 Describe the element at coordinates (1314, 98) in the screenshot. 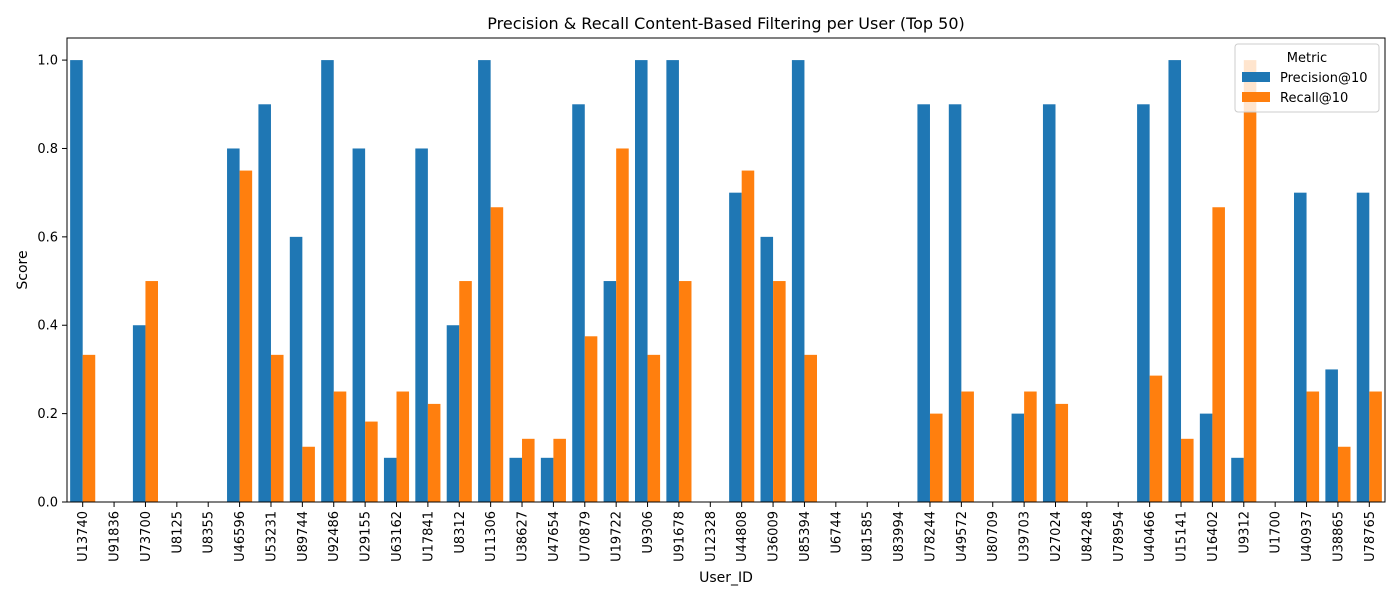

I see `legend-label-recall-10: Recall@10` at that location.